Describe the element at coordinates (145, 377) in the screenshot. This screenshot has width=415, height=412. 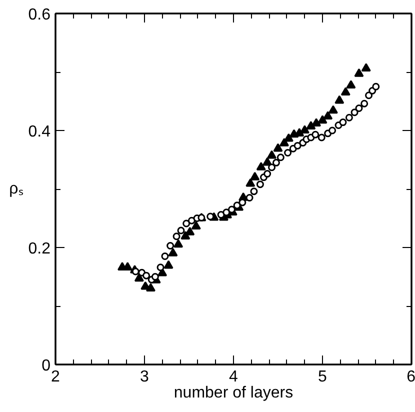
I see `x-tick-label: 3` at that location.